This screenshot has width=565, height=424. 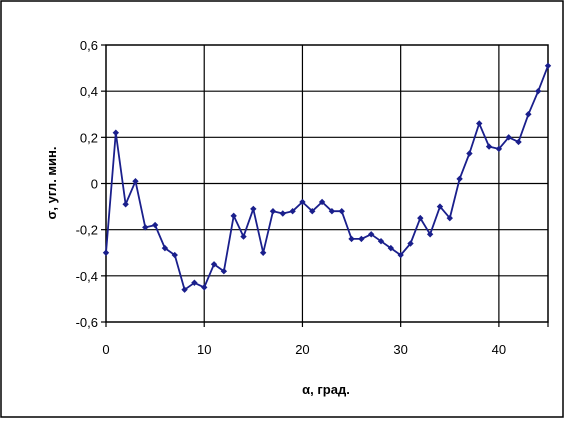 What do you see at coordinates (326, 389) in the screenshot?
I see `x-axis-title: α, град.` at bounding box center [326, 389].